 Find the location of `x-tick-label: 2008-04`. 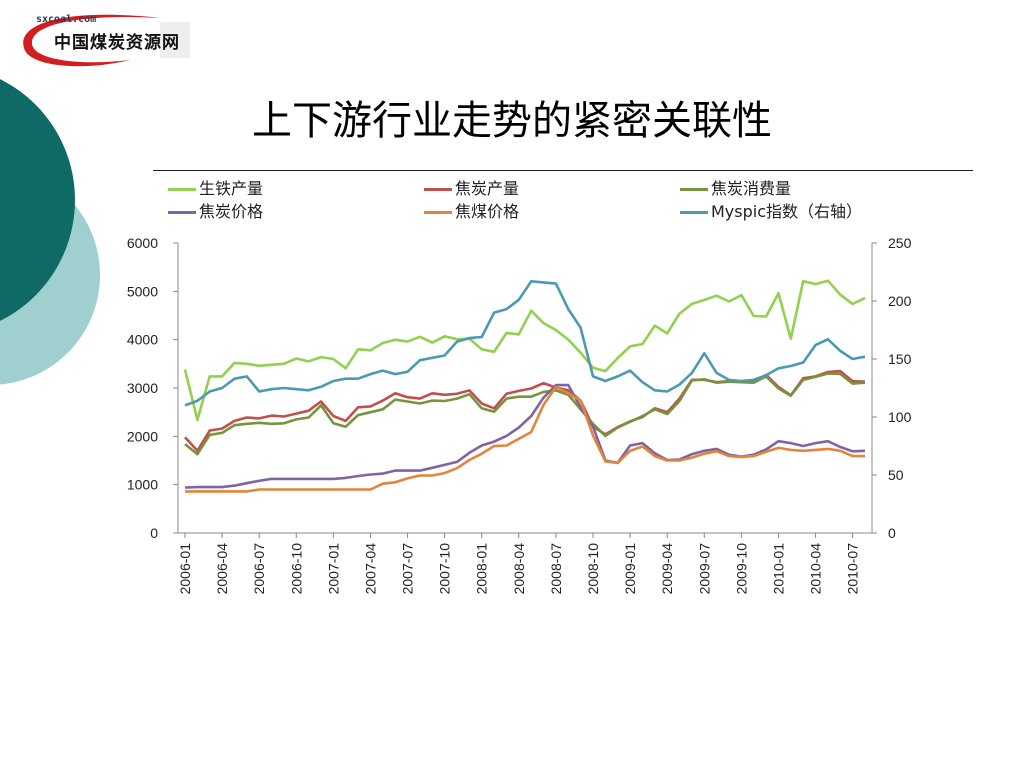

x-tick-label: 2008-04 is located at coordinates (519, 569).